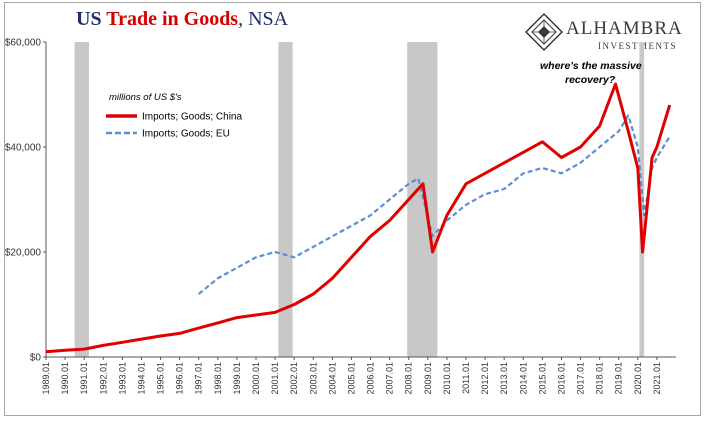  I want to click on x-tick-label: 2014.01, so click(523, 378).